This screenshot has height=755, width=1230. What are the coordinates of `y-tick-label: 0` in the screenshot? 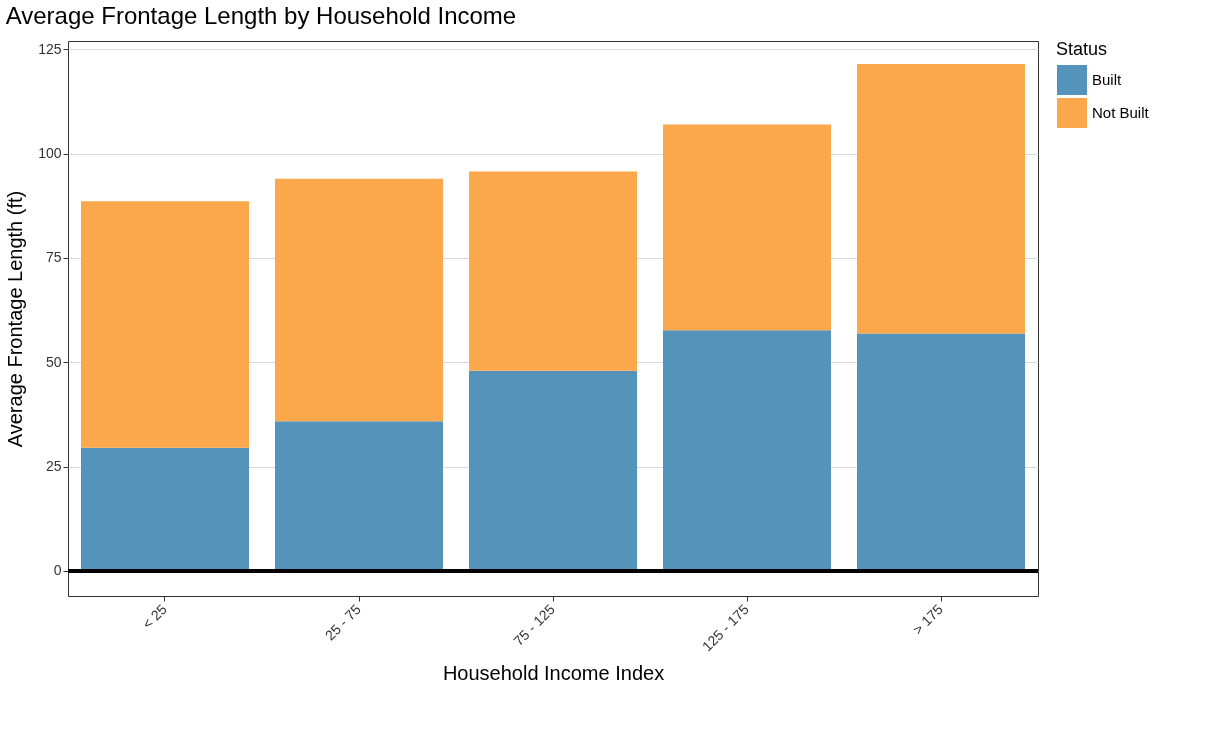 It's located at (57, 570).